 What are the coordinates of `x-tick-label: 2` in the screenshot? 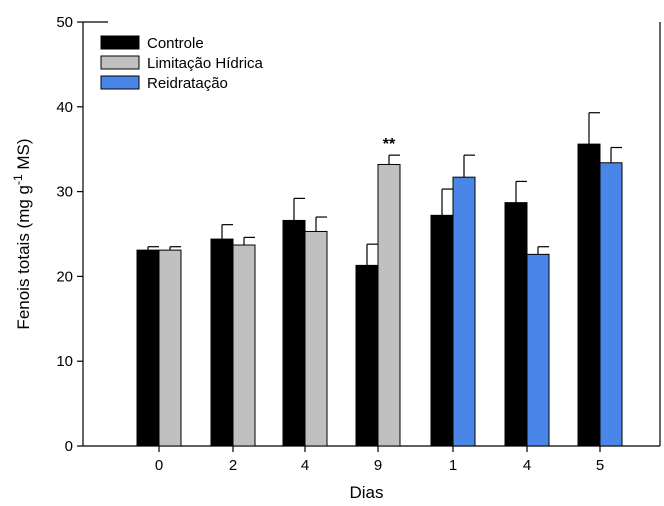 It's located at (233, 465).